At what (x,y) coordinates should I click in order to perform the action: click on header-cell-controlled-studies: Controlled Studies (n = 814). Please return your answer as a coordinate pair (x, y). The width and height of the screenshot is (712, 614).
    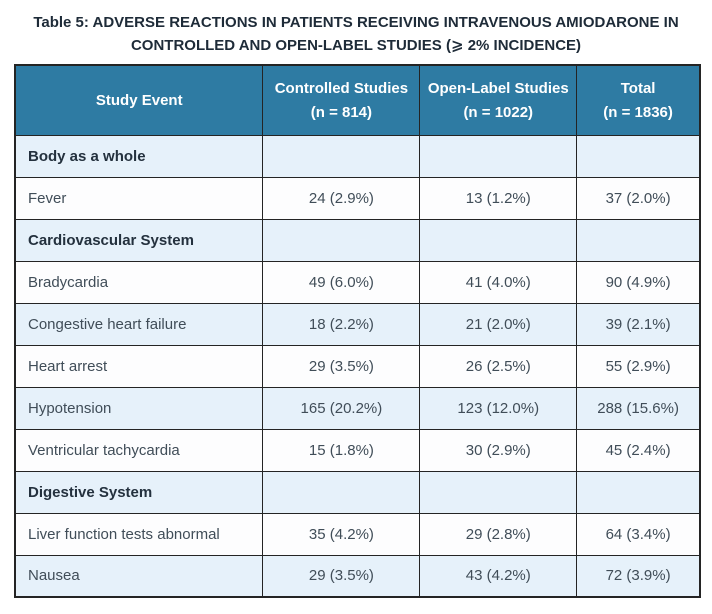
    Looking at the image, I should click on (341, 100).